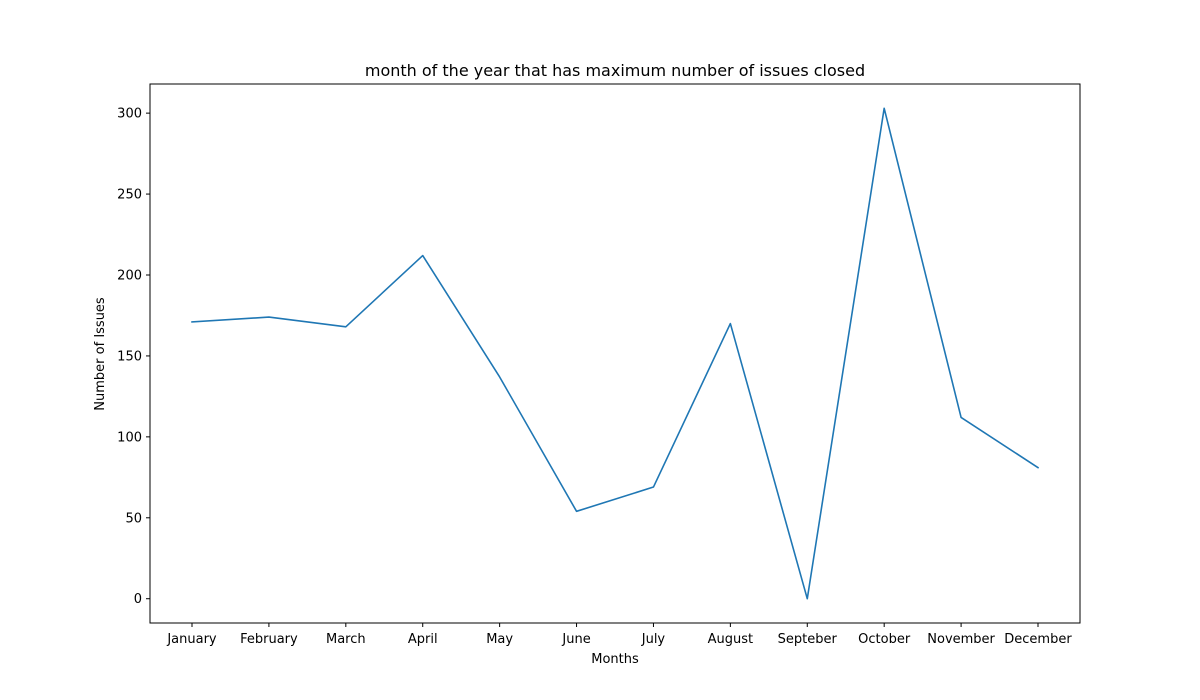 Image resolution: width=1200 pixels, height=700 pixels. I want to click on x-tick-label: January, so click(191, 639).